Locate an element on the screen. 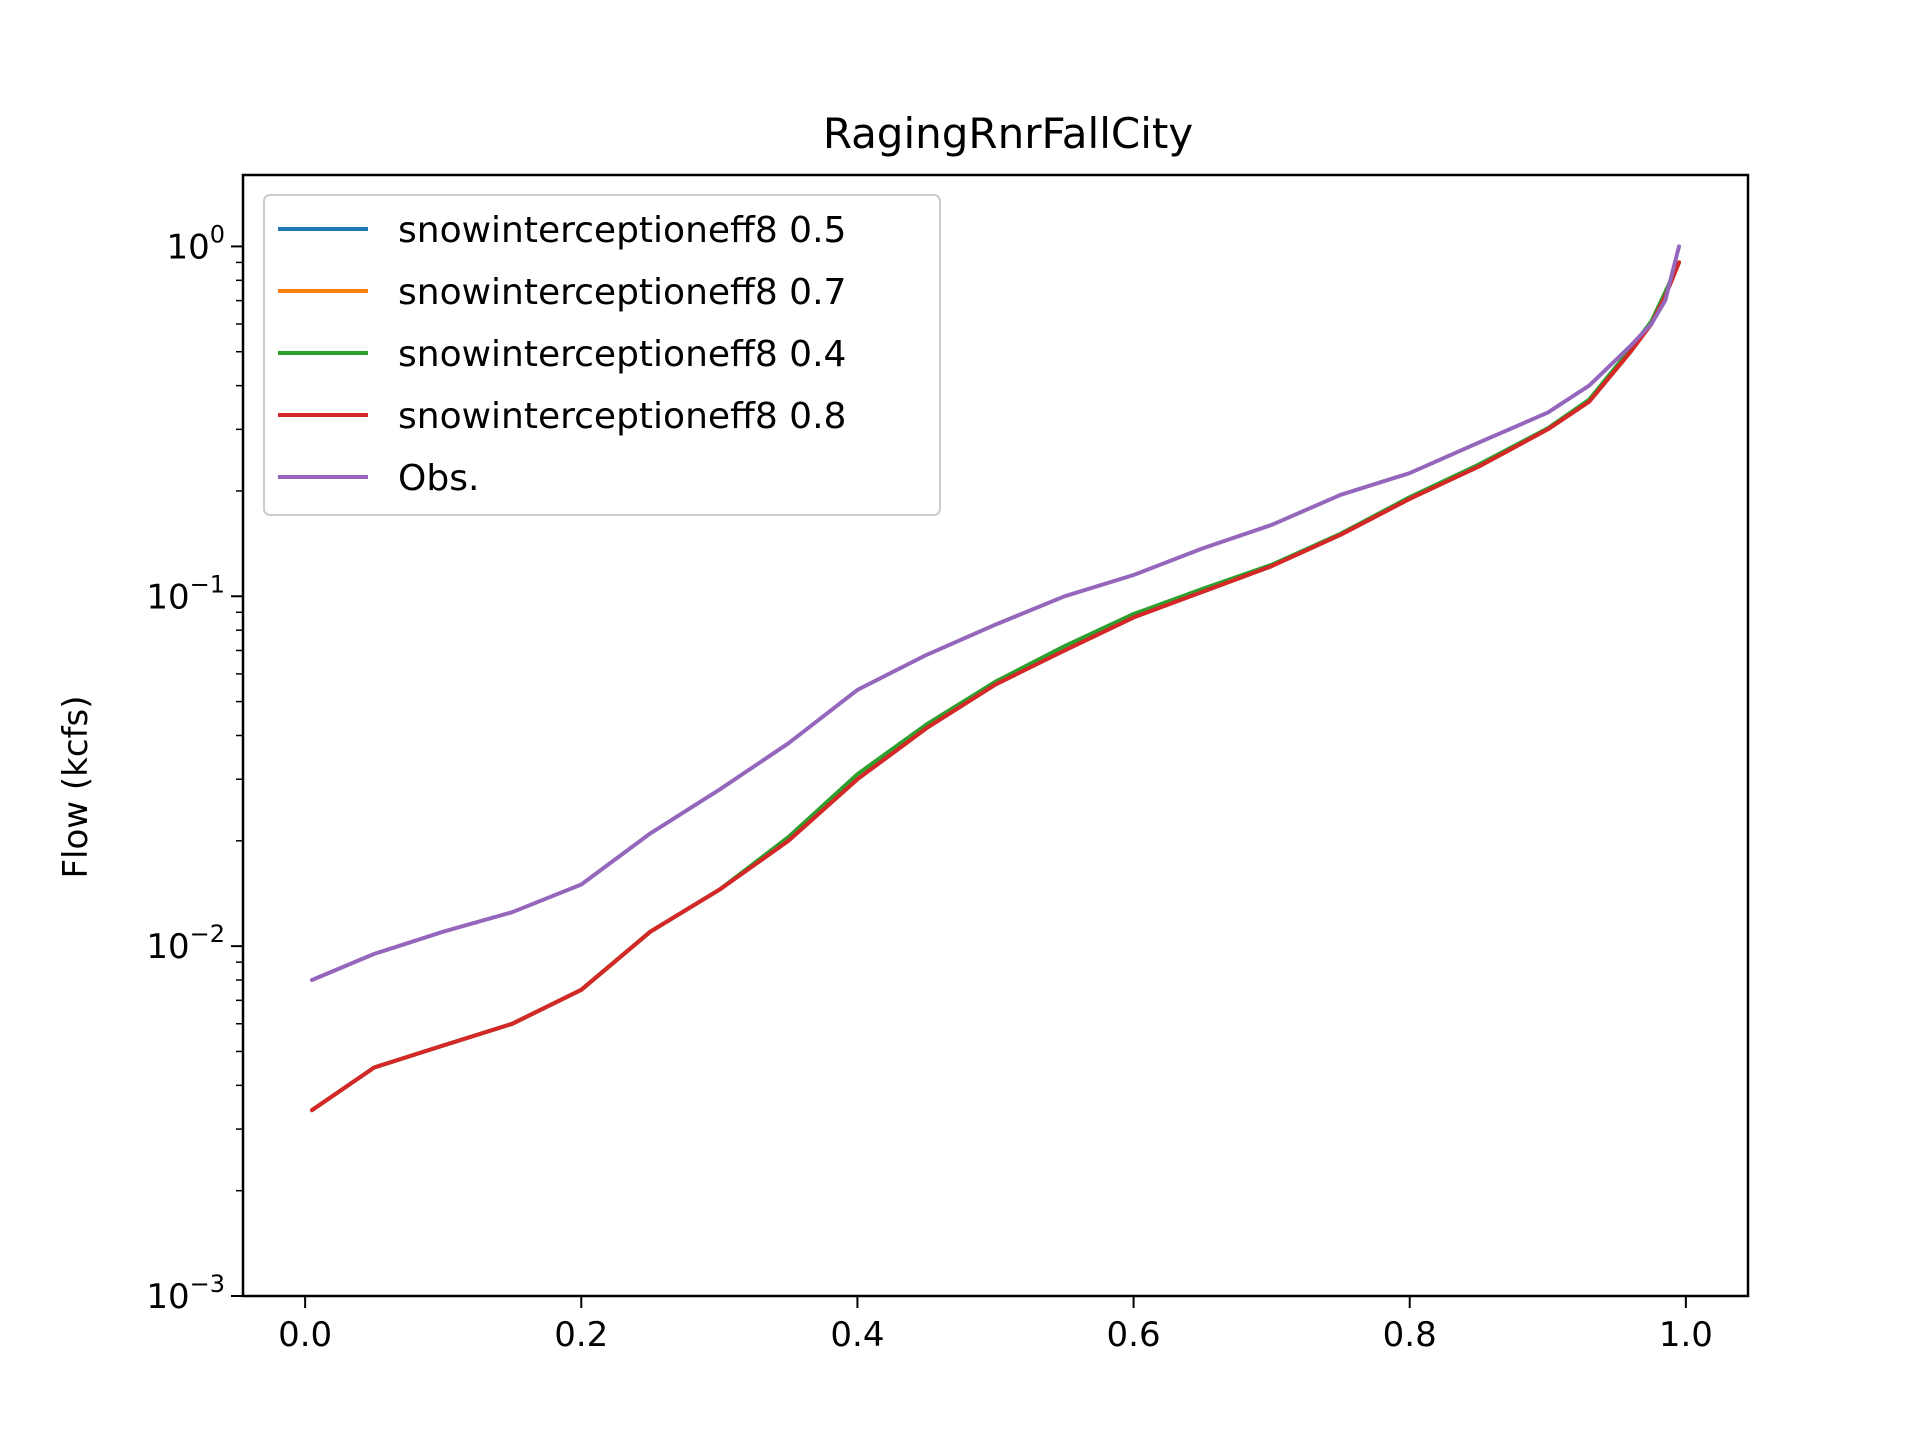 This screenshot has width=1920, height=1440. legend-entry-label: snowinterceptioneff8 0.8 is located at coordinates (622, 416).